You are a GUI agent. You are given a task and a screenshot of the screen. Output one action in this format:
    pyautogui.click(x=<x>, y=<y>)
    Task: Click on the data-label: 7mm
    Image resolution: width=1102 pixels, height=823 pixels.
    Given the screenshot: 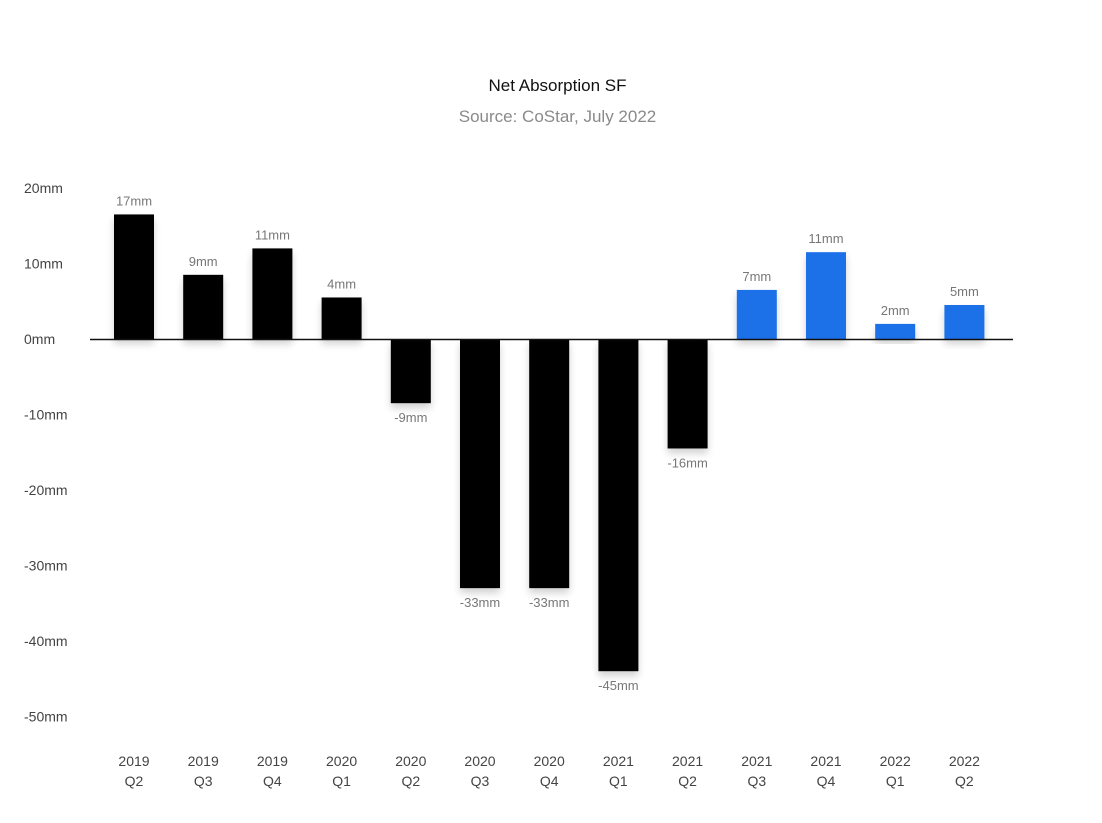 What is the action you would take?
    pyautogui.click(x=756, y=276)
    